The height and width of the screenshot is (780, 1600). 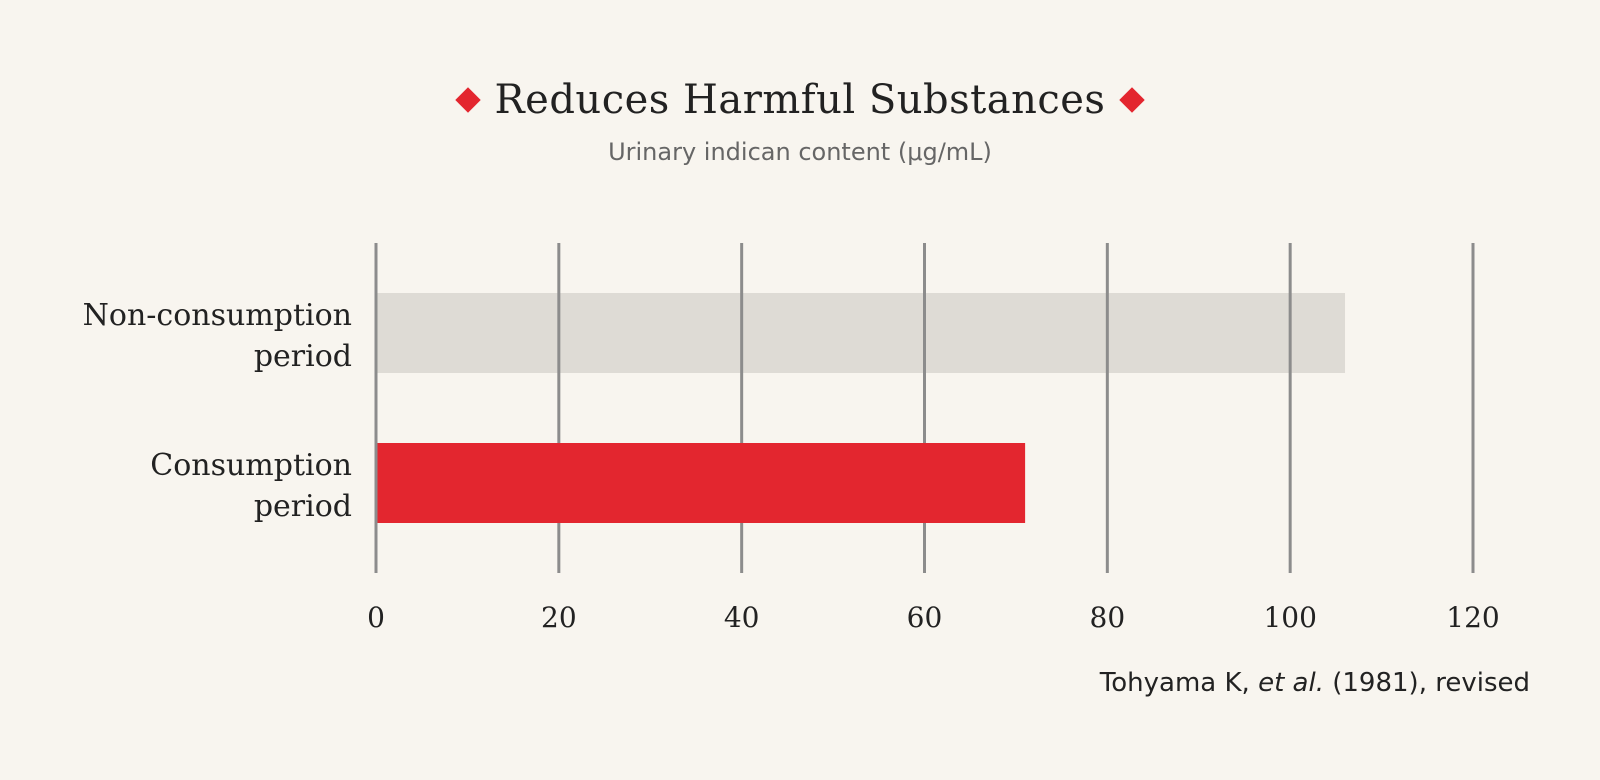 I want to click on source-citation: Tohyama K, et al. (1981), revised, so click(x=1315, y=683).